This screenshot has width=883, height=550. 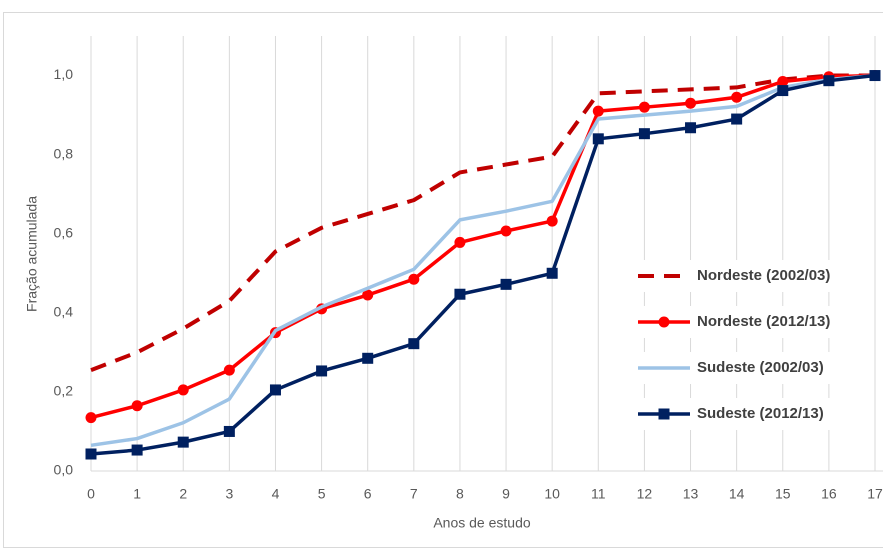 I want to click on x-axis-title: Anos de estudo, so click(x=482, y=523).